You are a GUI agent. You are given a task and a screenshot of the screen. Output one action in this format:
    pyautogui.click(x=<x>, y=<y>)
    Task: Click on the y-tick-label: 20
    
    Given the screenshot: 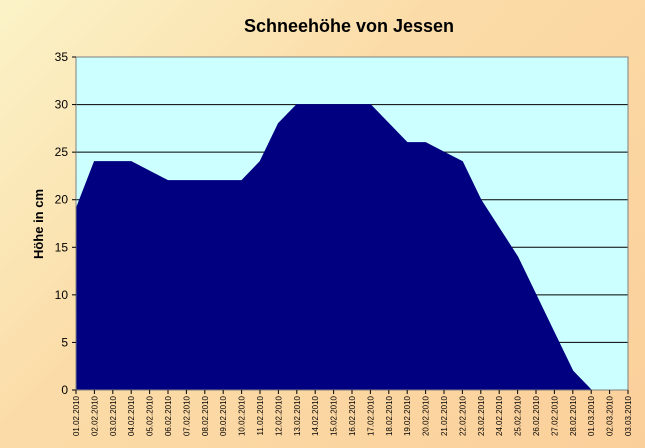 What is the action you would take?
    pyautogui.click(x=62, y=200)
    